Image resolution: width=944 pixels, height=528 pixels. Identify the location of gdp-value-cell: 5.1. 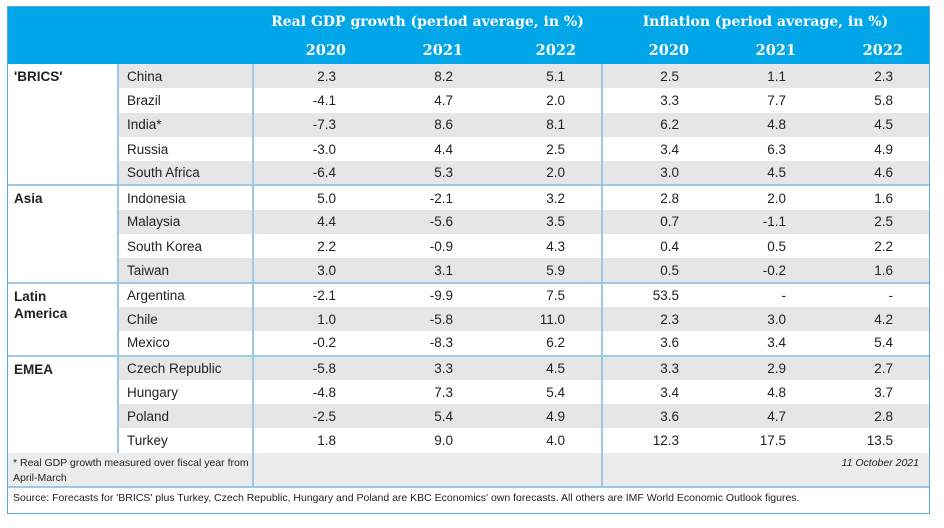
(545, 76).